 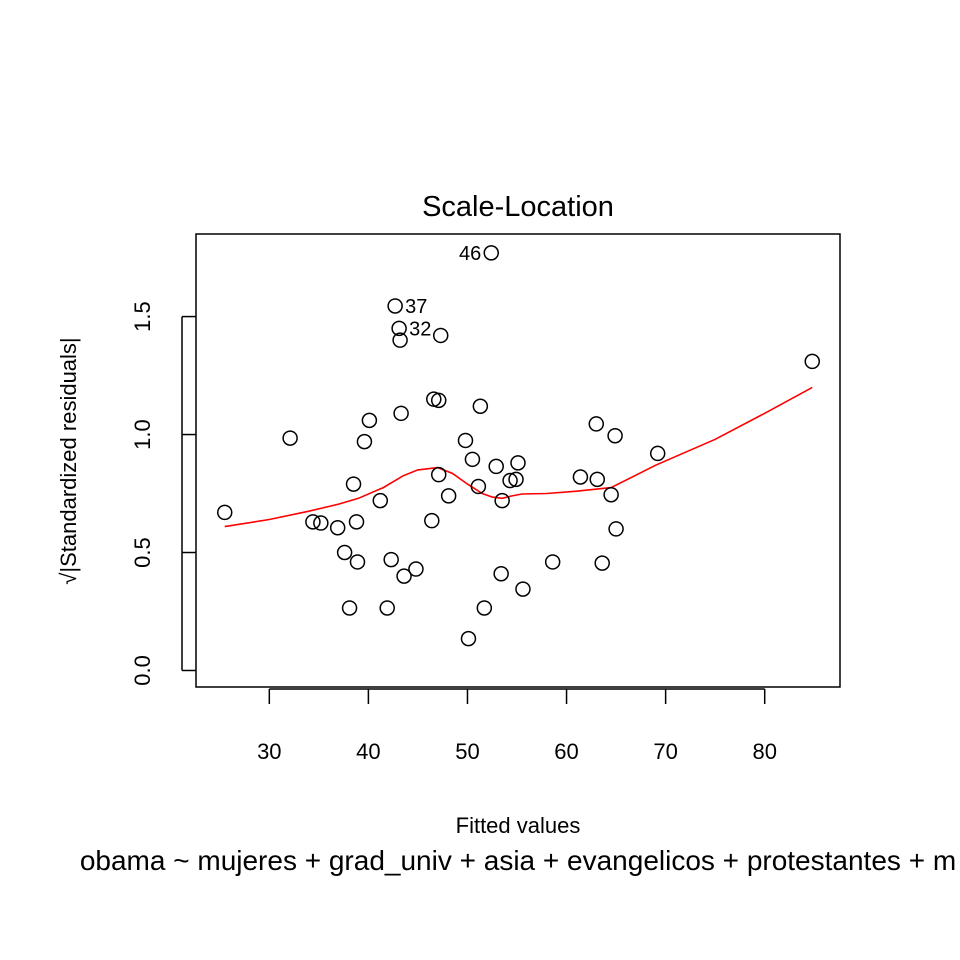 I want to click on x-tick-label: 30, so click(x=269, y=751).